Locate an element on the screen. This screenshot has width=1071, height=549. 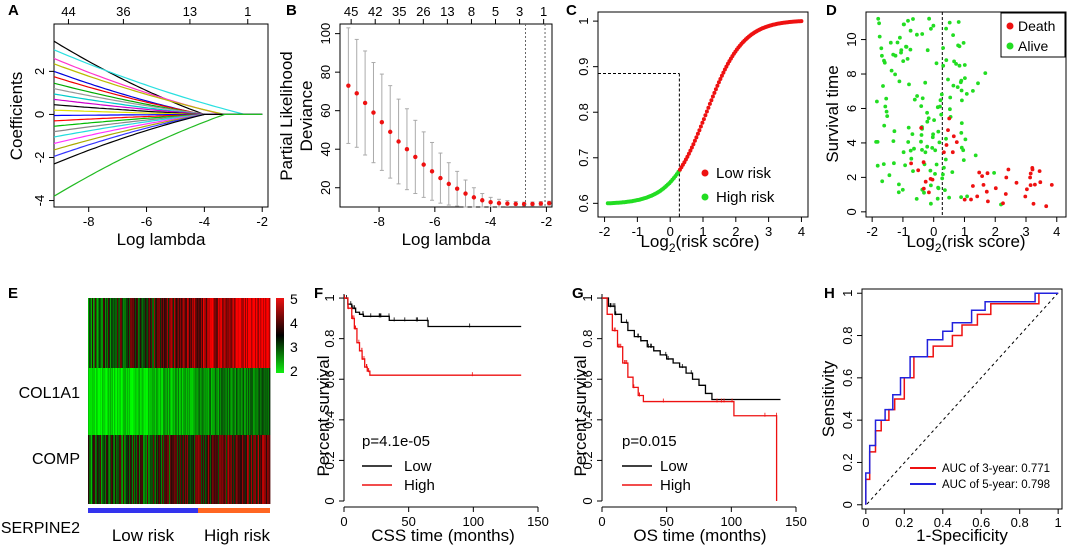
d-ytick-label: 0 is located at coordinates (851, 211).